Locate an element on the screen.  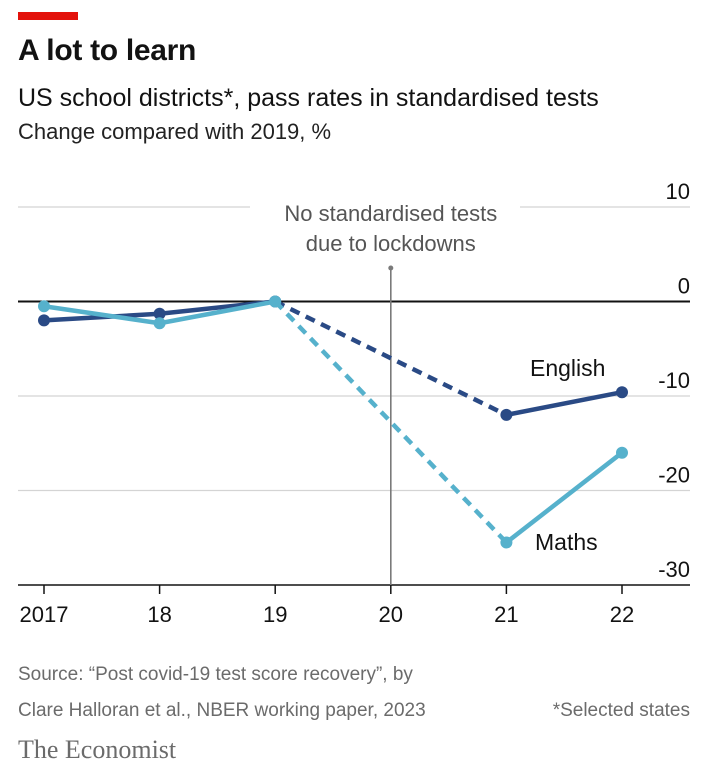
x-tick-label: 19 is located at coordinates (275, 614).